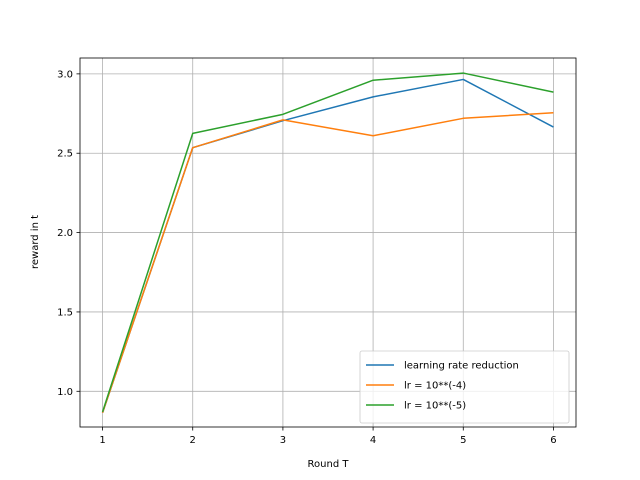 The image size is (640, 480). Describe the element at coordinates (461, 366) in the screenshot. I see `legend-label: learning rate reduction` at that location.